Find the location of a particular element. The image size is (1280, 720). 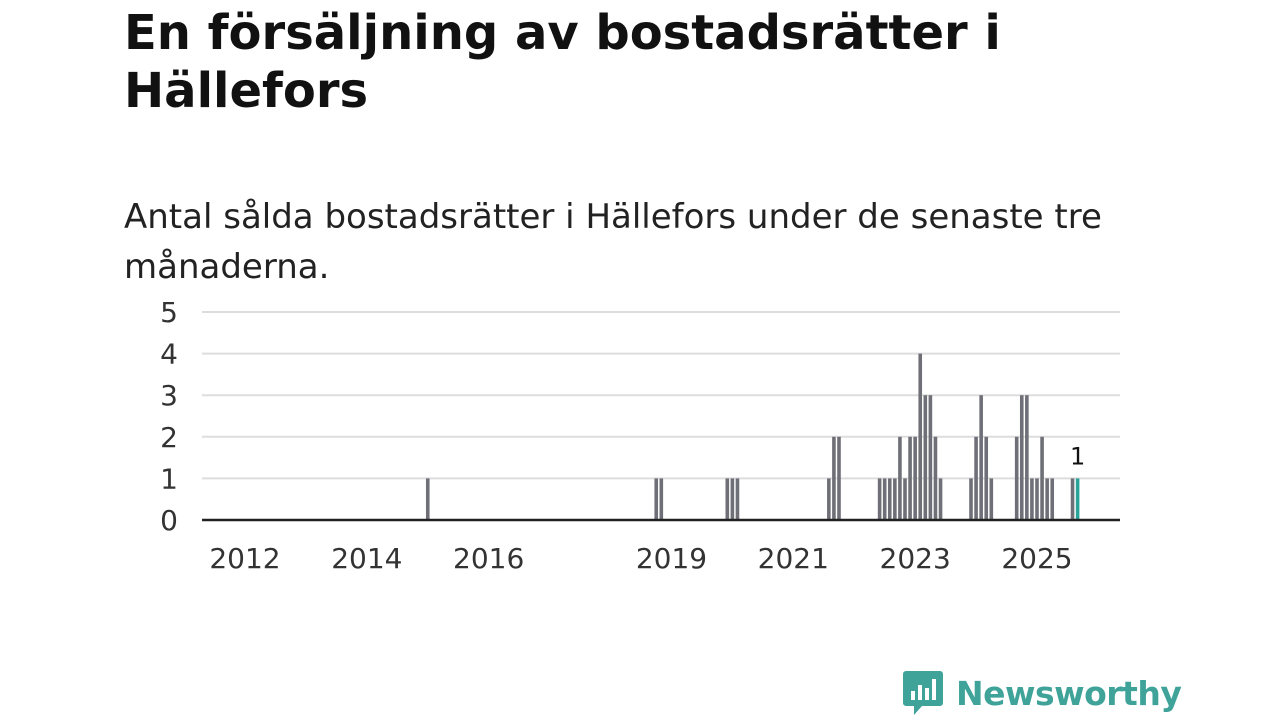

y-tick-label: 4 is located at coordinates (169, 354).